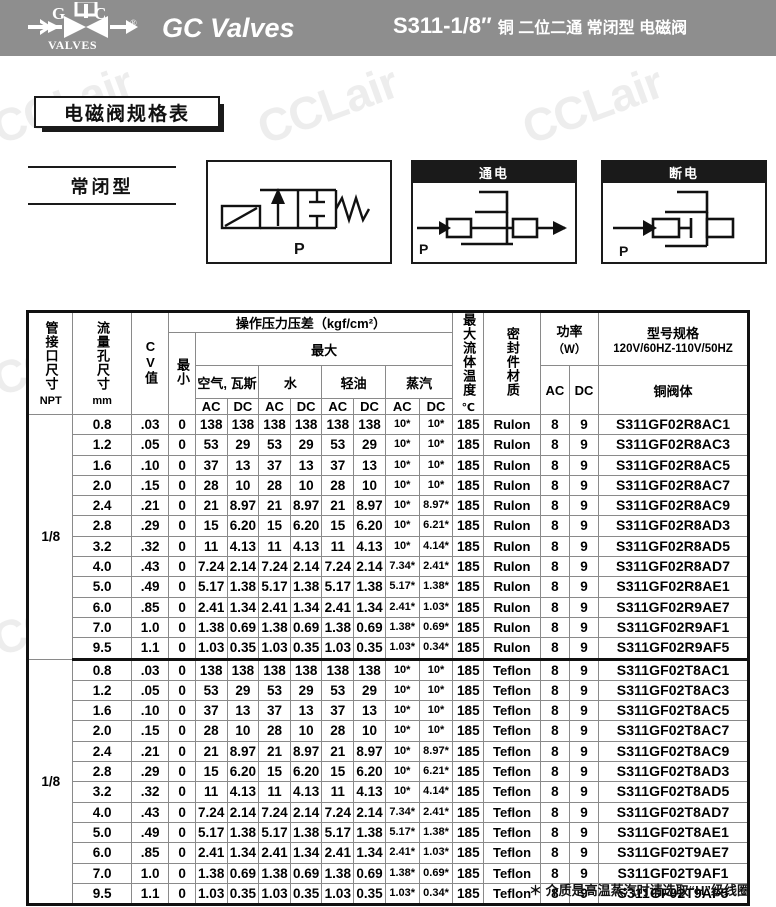 The height and width of the screenshot is (907, 776). What do you see at coordinates (228, 27) in the screenshot?
I see `brand-name: GC Valves` at bounding box center [228, 27].